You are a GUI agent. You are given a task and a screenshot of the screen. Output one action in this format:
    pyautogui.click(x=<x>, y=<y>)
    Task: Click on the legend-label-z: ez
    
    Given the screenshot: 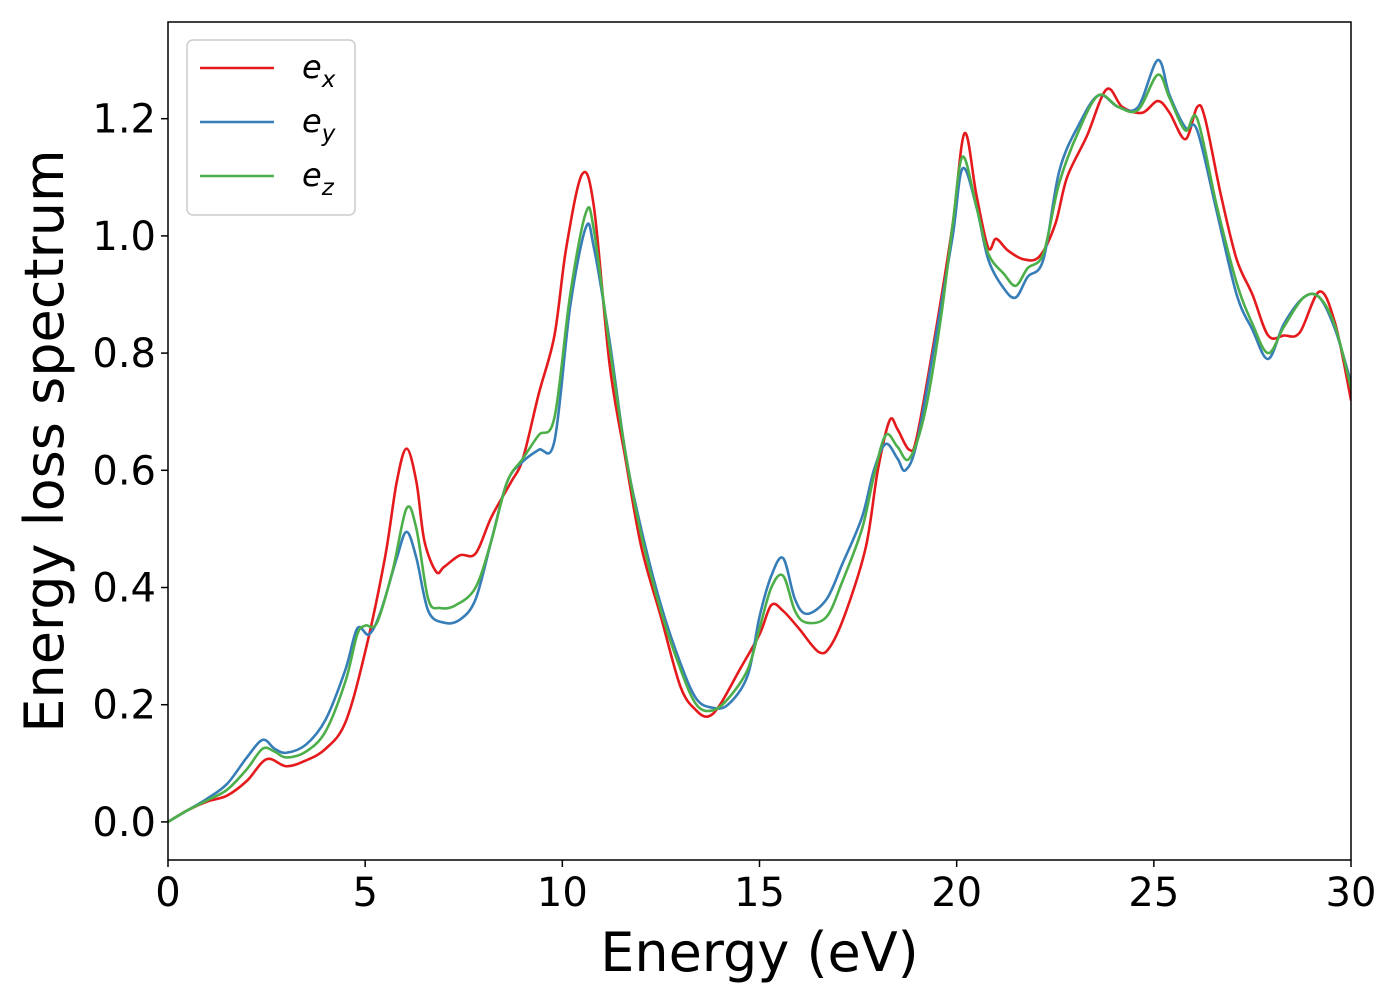 What is the action you would take?
    pyautogui.click(x=318, y=178)
    